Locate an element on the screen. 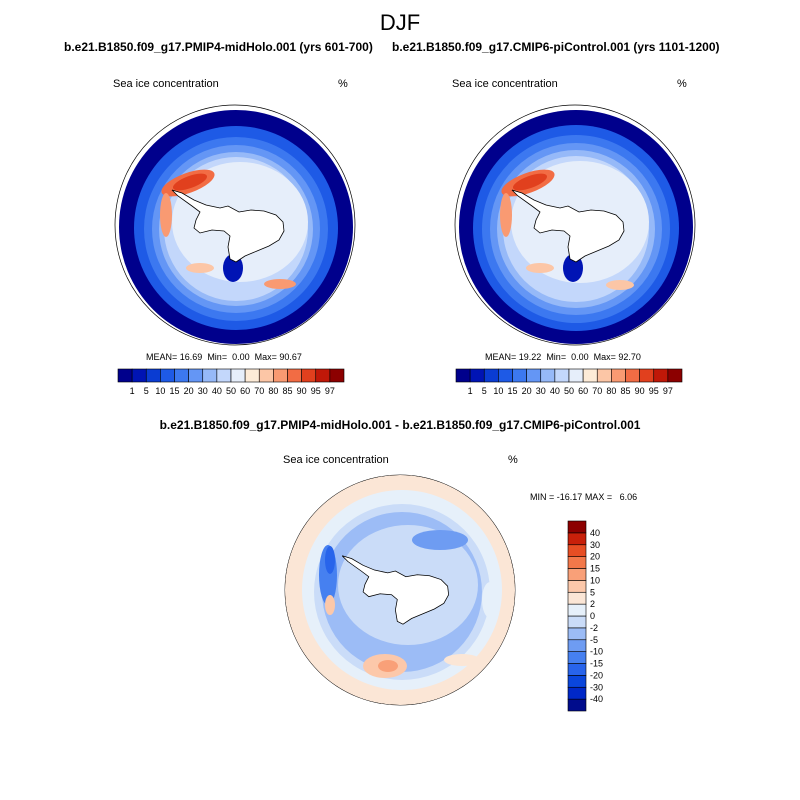 This screenshot has height=800, width=800. panel-3-max-label: MAX = is located at coordinates (602, 497).